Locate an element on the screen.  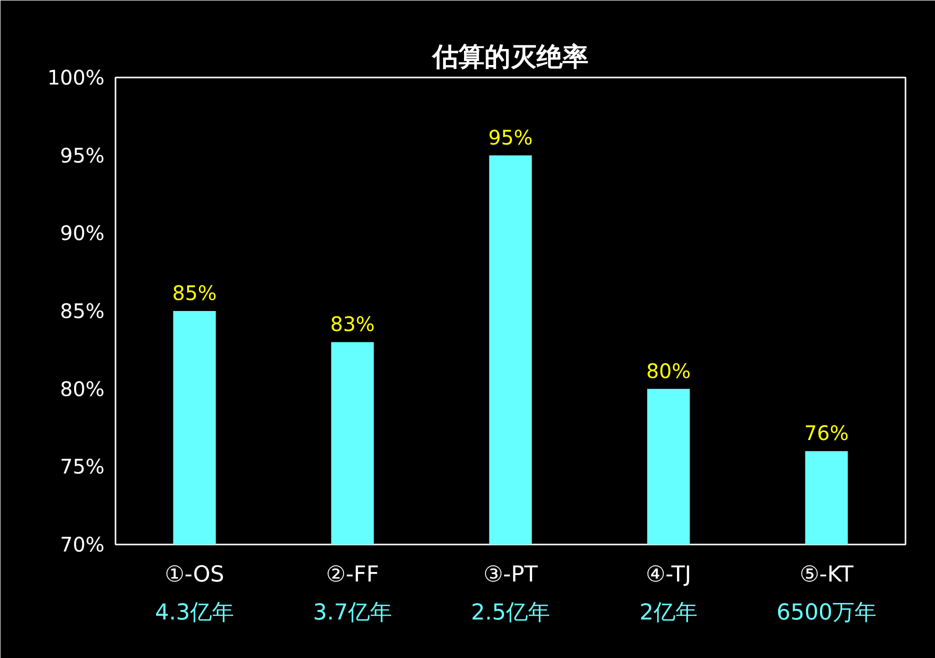
category-label: ②-FF 3.7亿年 is located at coordinates (352, 594).